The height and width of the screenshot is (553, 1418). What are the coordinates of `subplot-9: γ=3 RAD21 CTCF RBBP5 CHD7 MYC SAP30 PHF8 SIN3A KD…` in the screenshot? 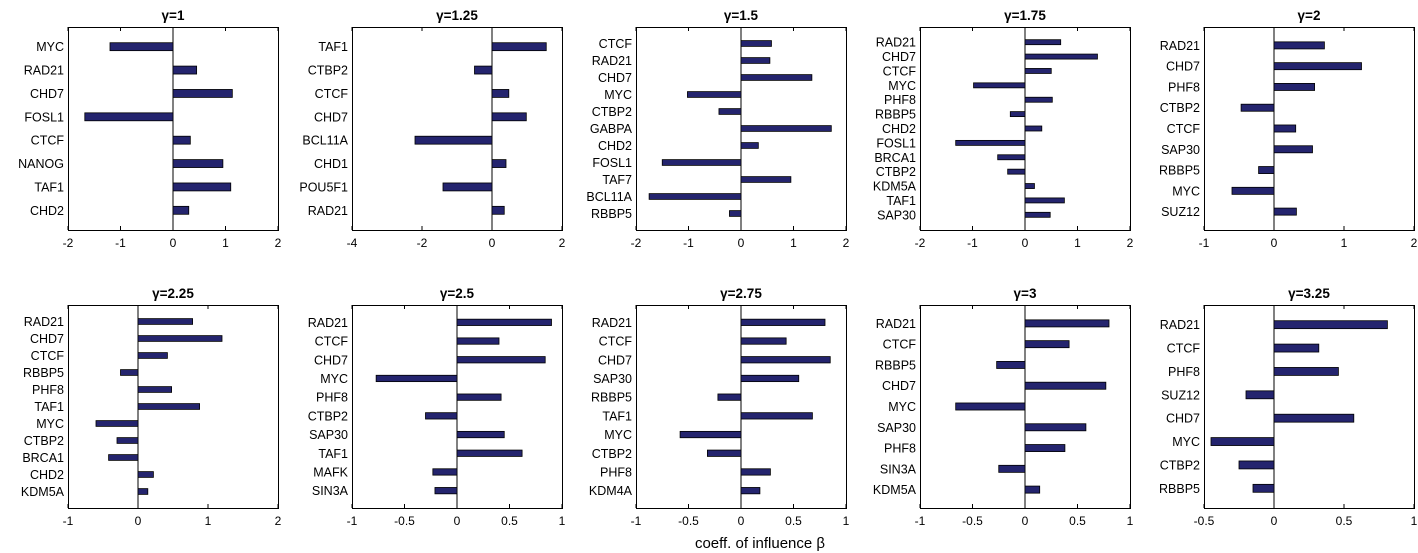 It's located at (1003, 407).